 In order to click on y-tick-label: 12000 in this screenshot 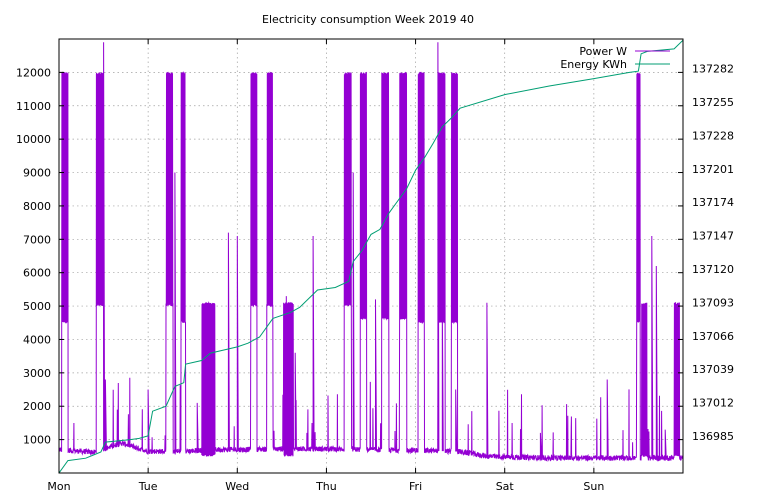, I will do `click(33, 72)`.